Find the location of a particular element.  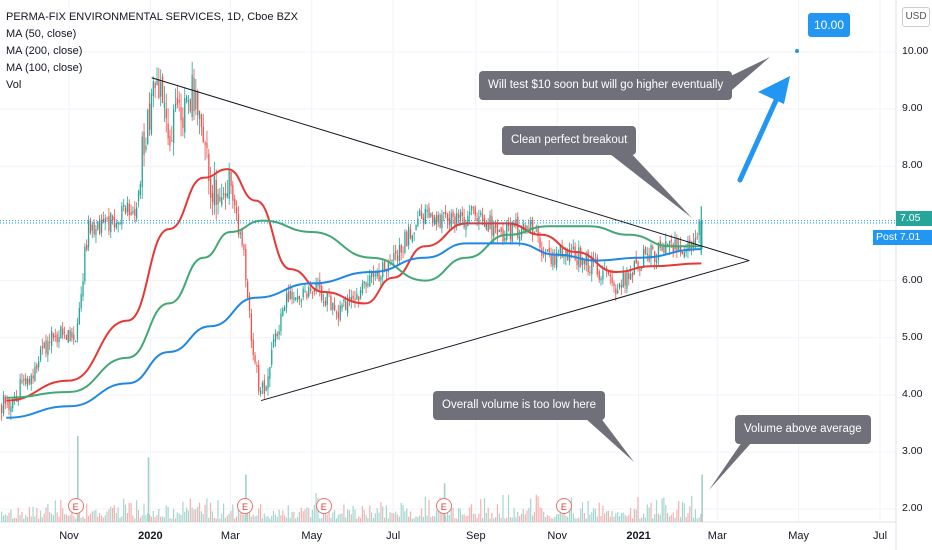

legend-ma100: MA (100, close) is located at coordinates (44, 68).